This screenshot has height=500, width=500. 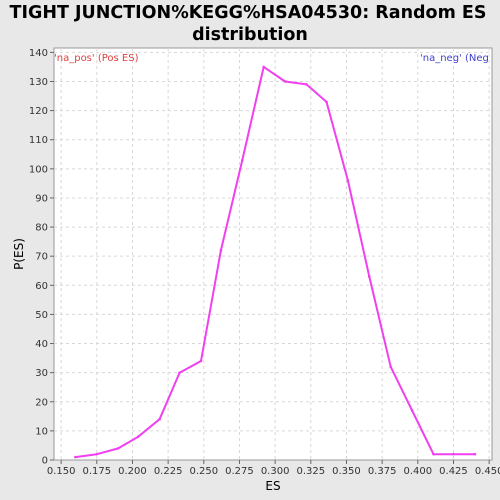 What do you see at coordinates (487, 471) in the screenshot?
I see `x-tick-label: 0.450` at bounding box center [487, 471].